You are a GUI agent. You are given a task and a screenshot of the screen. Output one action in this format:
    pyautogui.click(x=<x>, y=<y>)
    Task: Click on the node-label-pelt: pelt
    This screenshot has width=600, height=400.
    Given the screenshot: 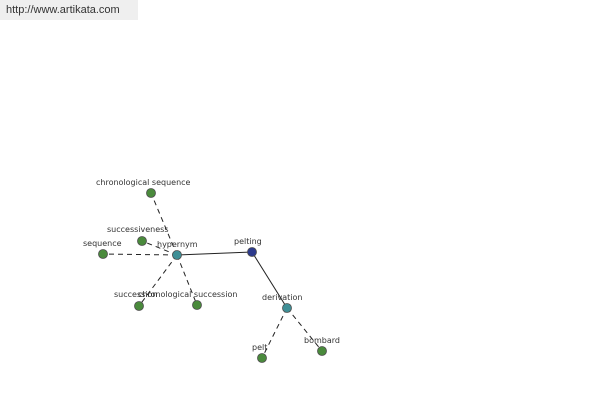 What is the action you would take?
    pyautogui.click(x=259, y=347)
    